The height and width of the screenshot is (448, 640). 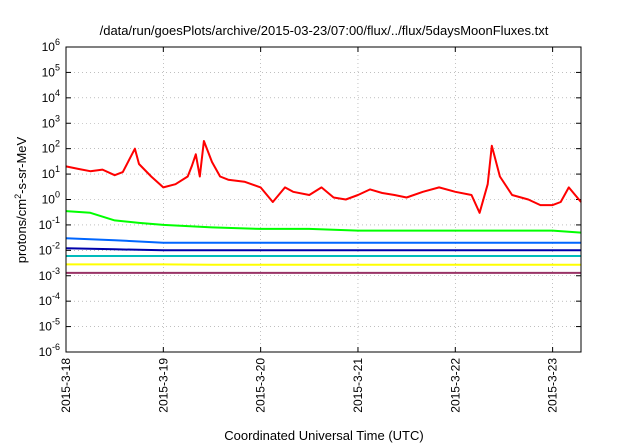 I want to click on y-tick-label: 10⁻¹, so click(x=49, y=223).